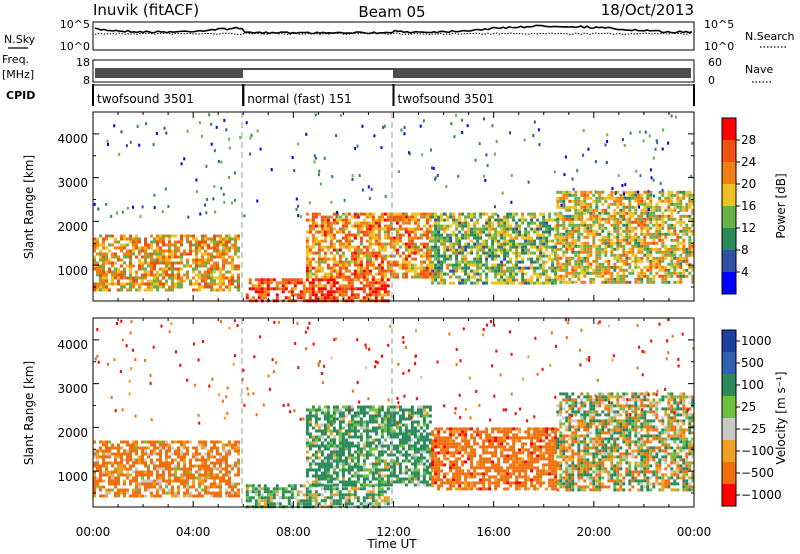 The width and height of the screenshot is (800, 554). Describe the element at coordinates (715, 62) in the screenshot. I see `nave-tick-top: 60` at that location.